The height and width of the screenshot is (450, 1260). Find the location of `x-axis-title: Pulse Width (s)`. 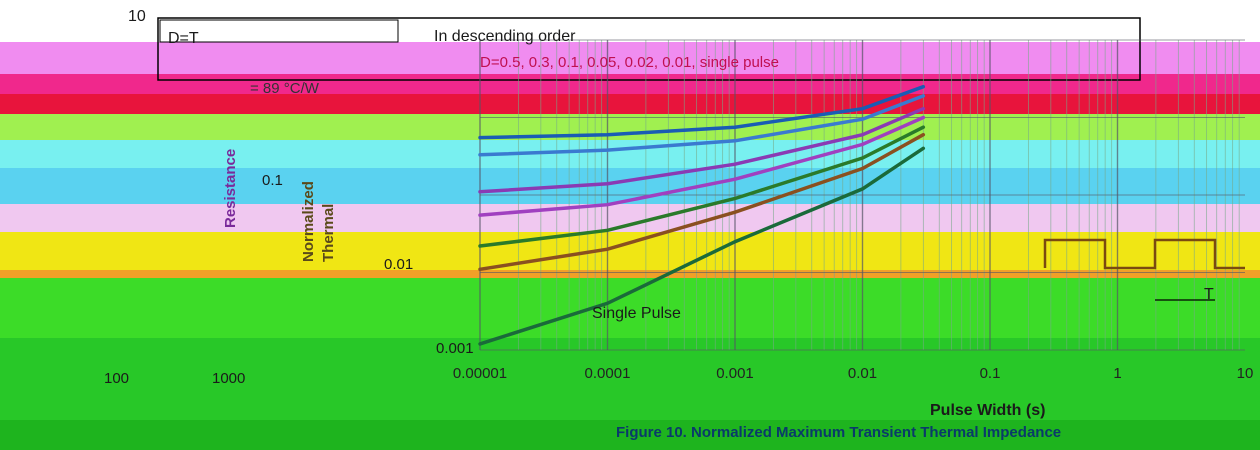

x-axis-title: Pulse Width (s) is located at coordinates (988, 410).